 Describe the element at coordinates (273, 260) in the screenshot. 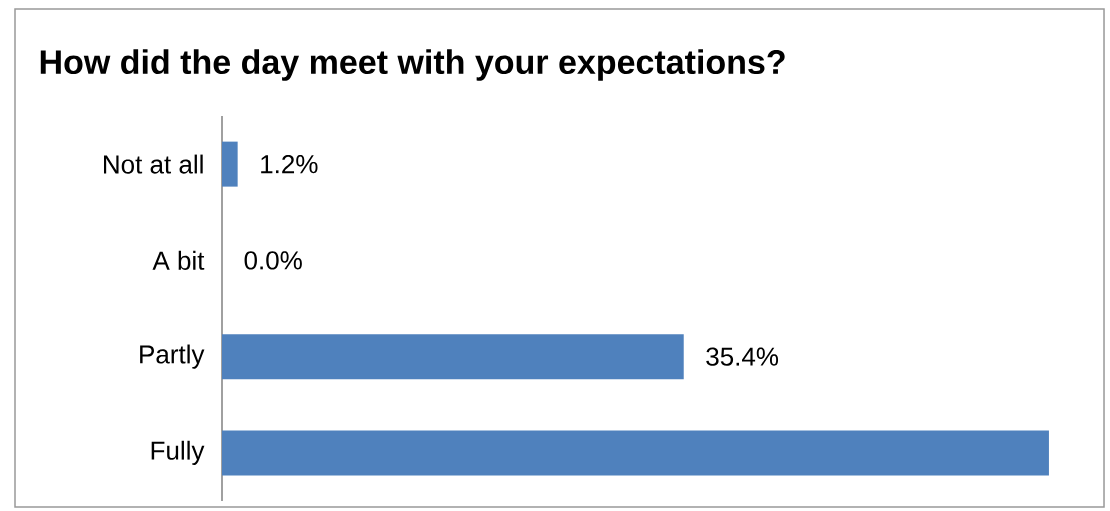

I see `data-label: 0.0%` at that location.